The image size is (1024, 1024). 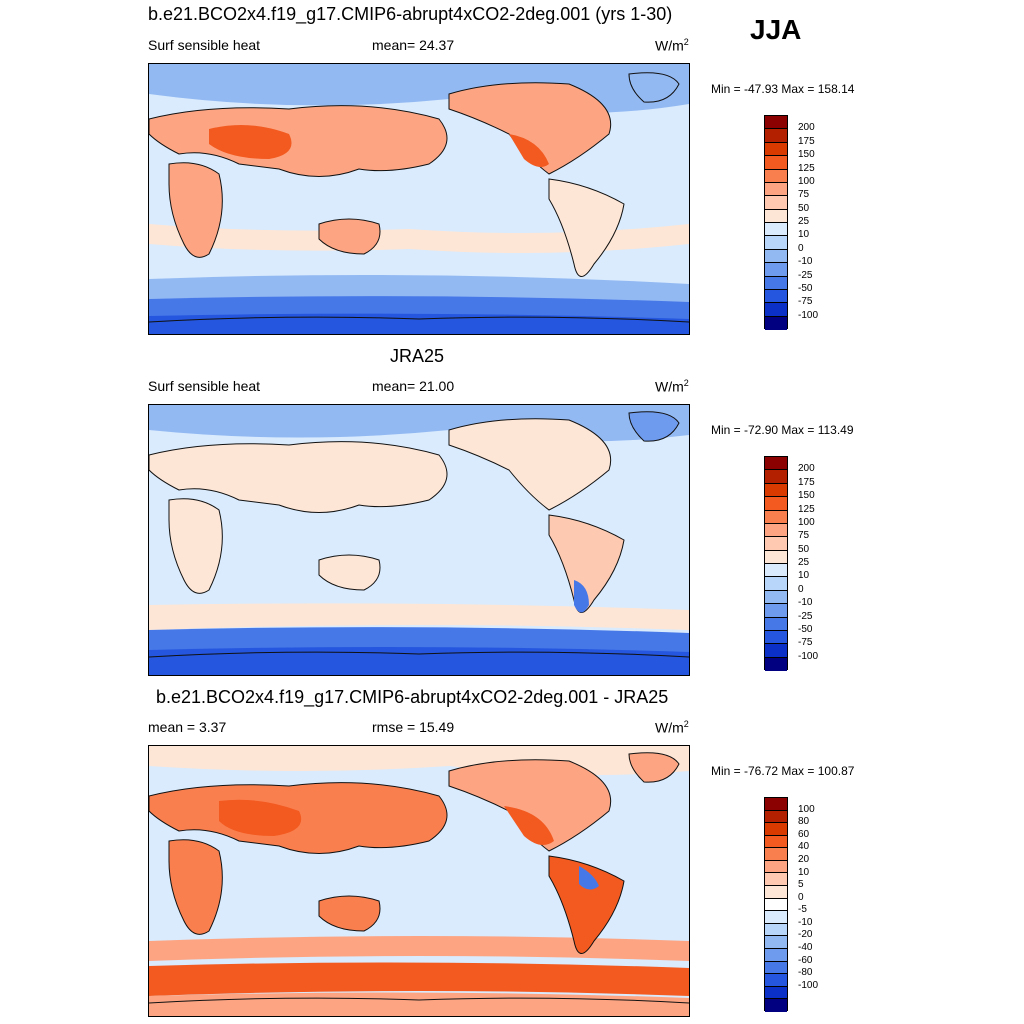 I want to click on map-1-svg, so click(x=419, y=199).